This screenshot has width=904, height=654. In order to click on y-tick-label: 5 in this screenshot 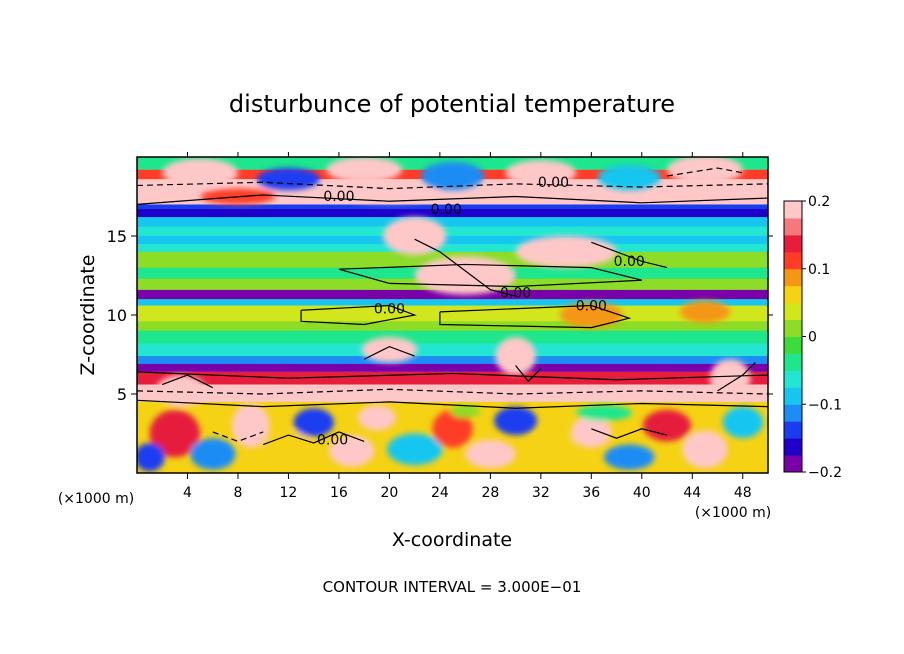, I will do `click(122, 394)`.